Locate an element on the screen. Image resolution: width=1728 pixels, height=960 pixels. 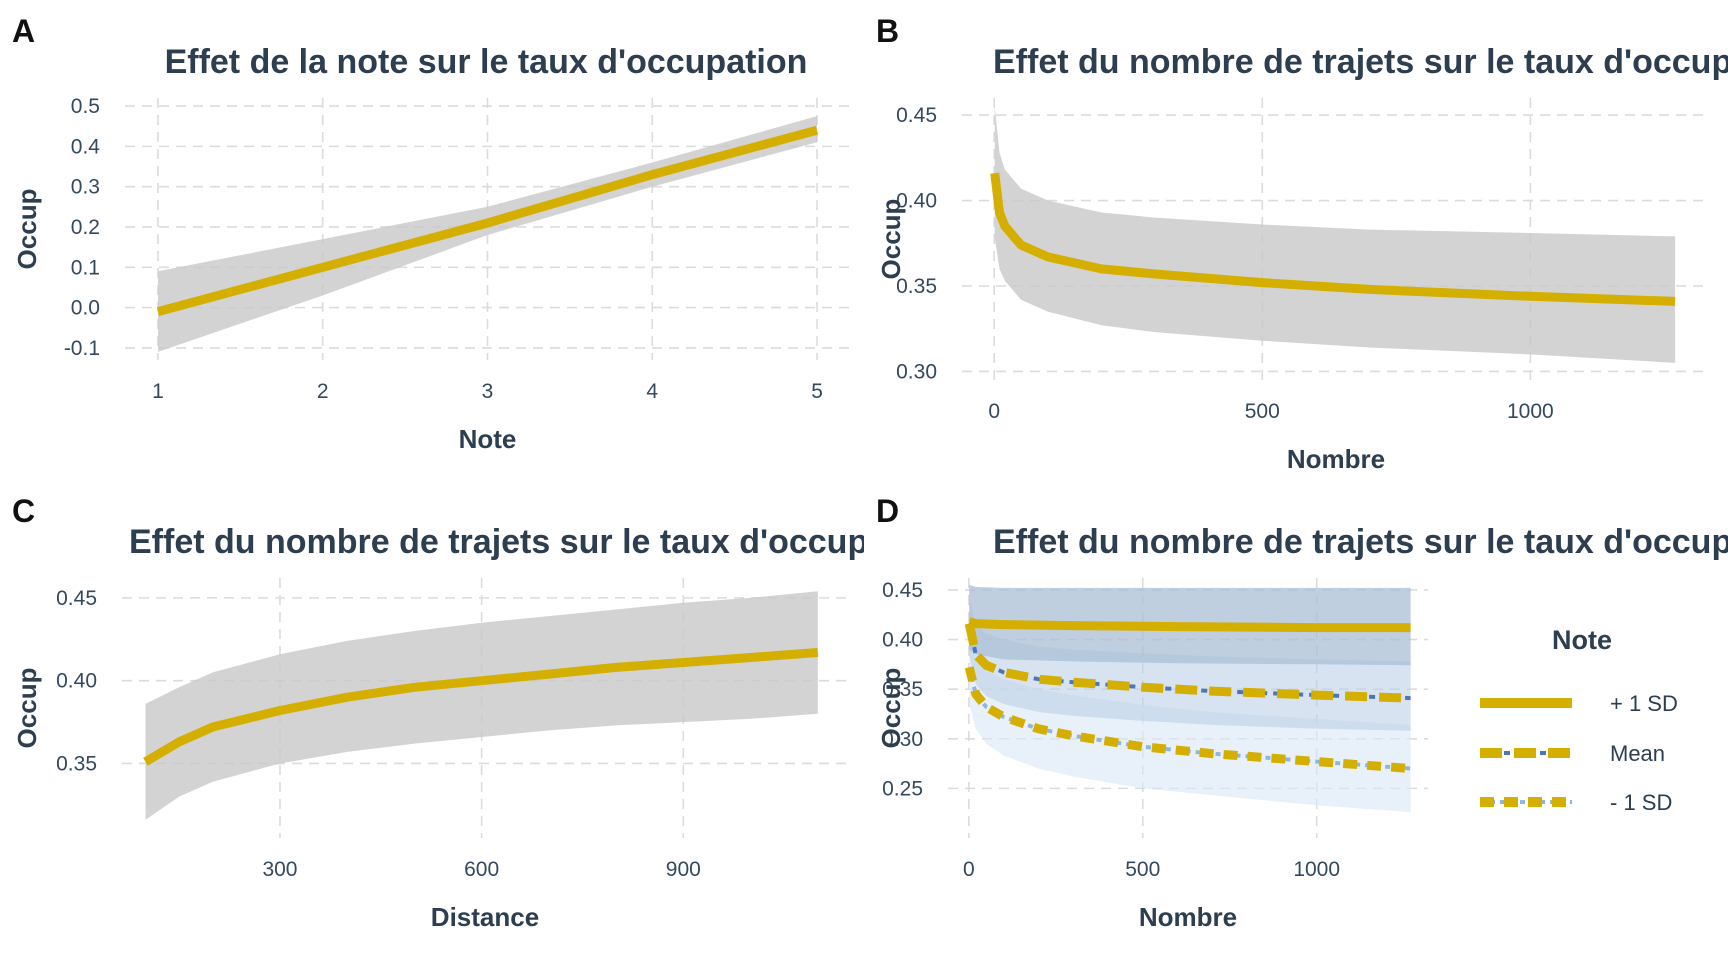
panel-a-letter: A is located at coordinates (23, 31).